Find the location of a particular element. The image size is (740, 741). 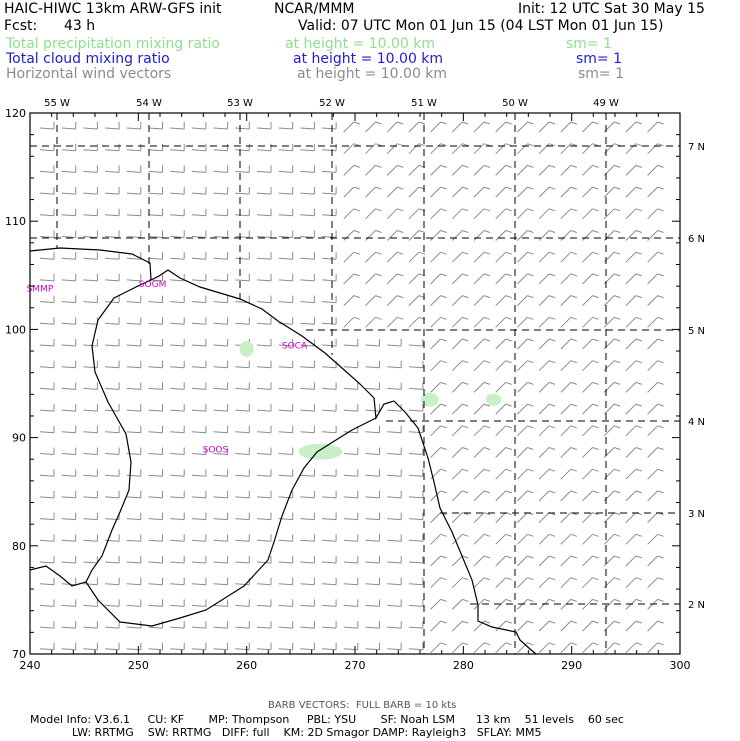

lat-label: 2 N is located at coordinates (696, 605).